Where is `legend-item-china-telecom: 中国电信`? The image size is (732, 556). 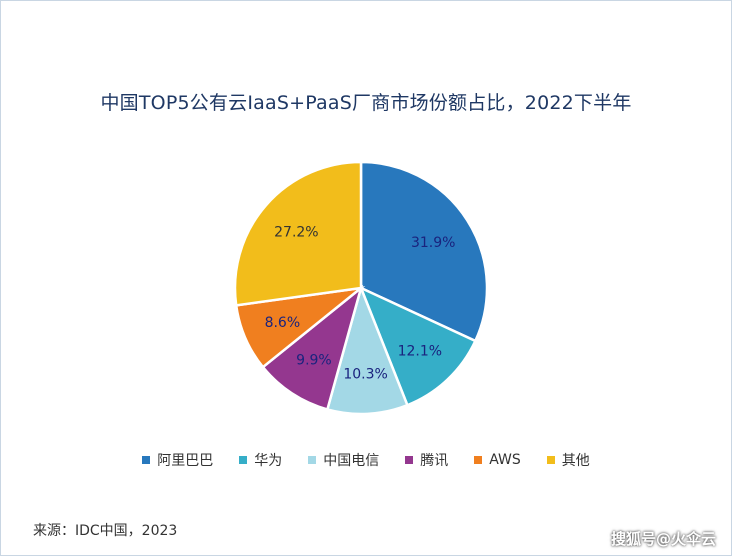 legend-item-china-telecom: 中国电信 is located at coordinates (343, 460).